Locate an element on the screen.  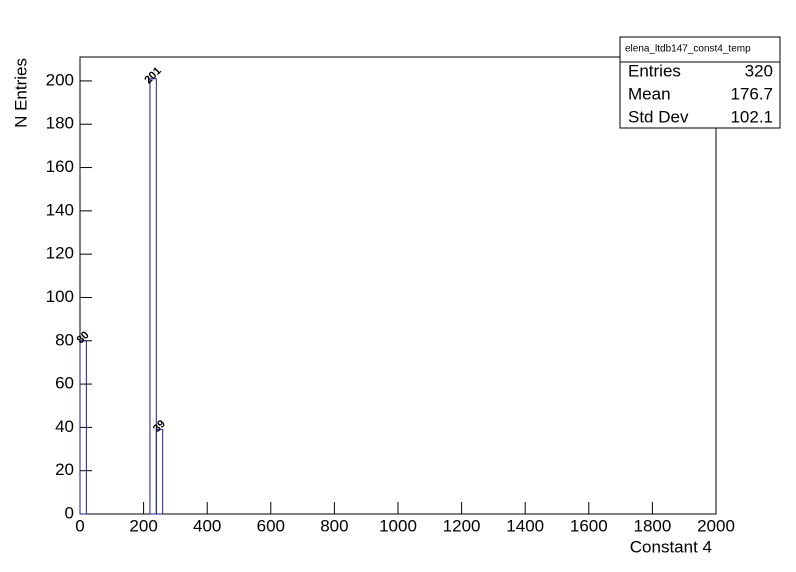
y-tick-label: 160 is located at coordinates (60, 166).